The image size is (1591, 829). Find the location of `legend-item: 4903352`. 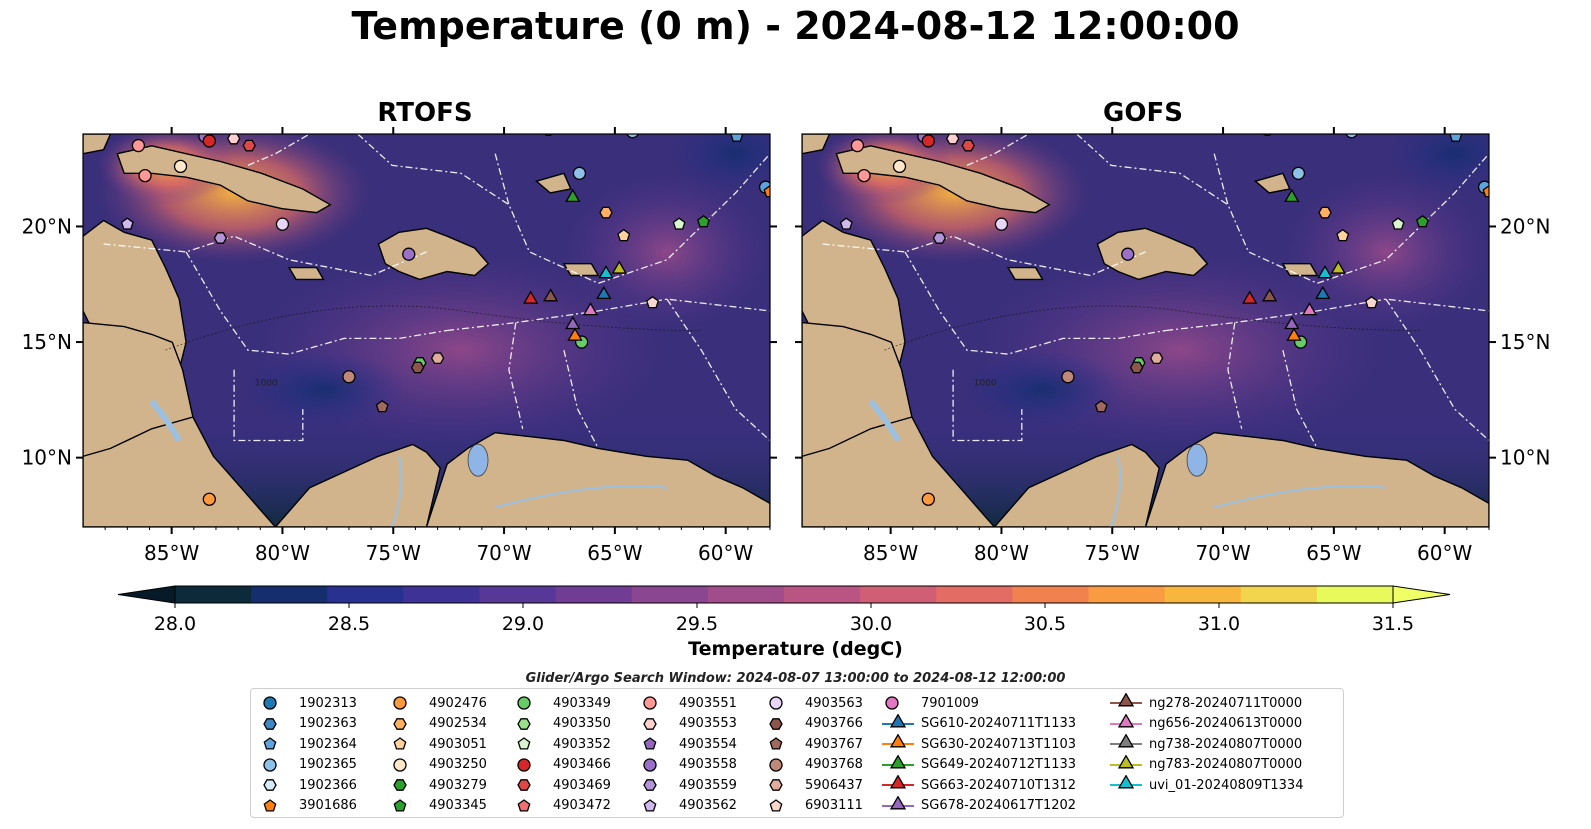

legend-item: 4903352 is located at coordinates (562, 744).